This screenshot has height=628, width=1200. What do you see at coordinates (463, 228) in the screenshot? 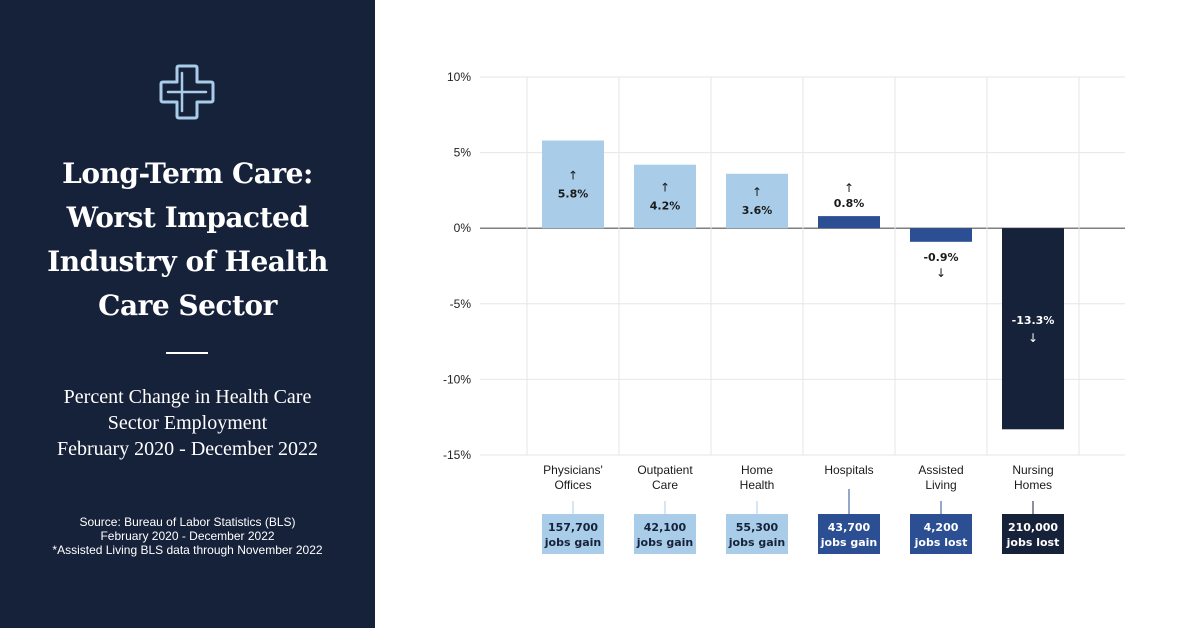
I see `y-tick-label: 0%` at bounding box center [463, 228].